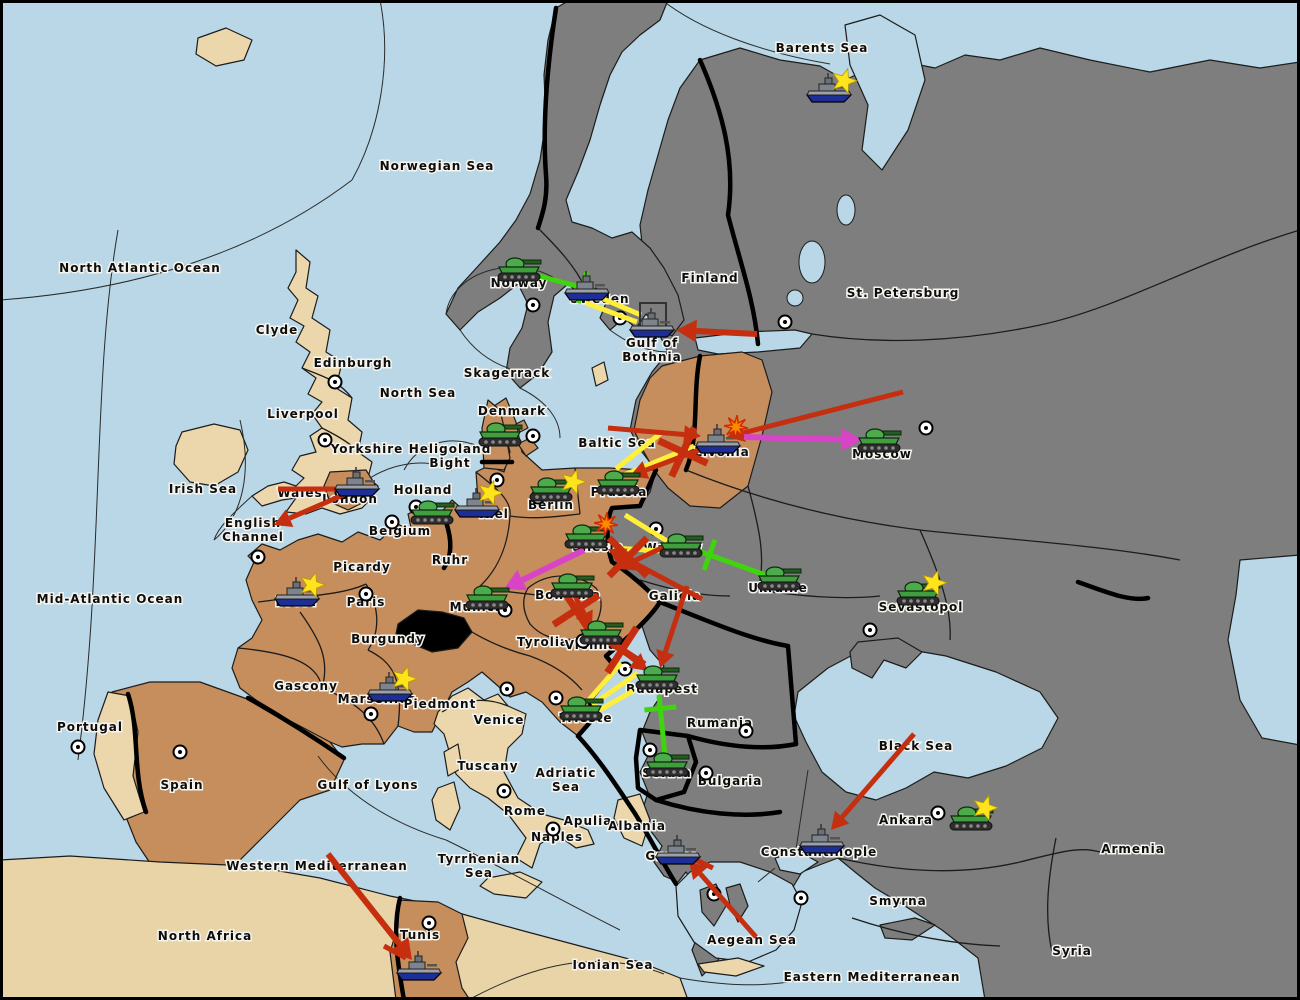 This screenshot has height=1000, width=1300. I want to click on sea-label: North Atlantic Ocean, so click(140, 268).